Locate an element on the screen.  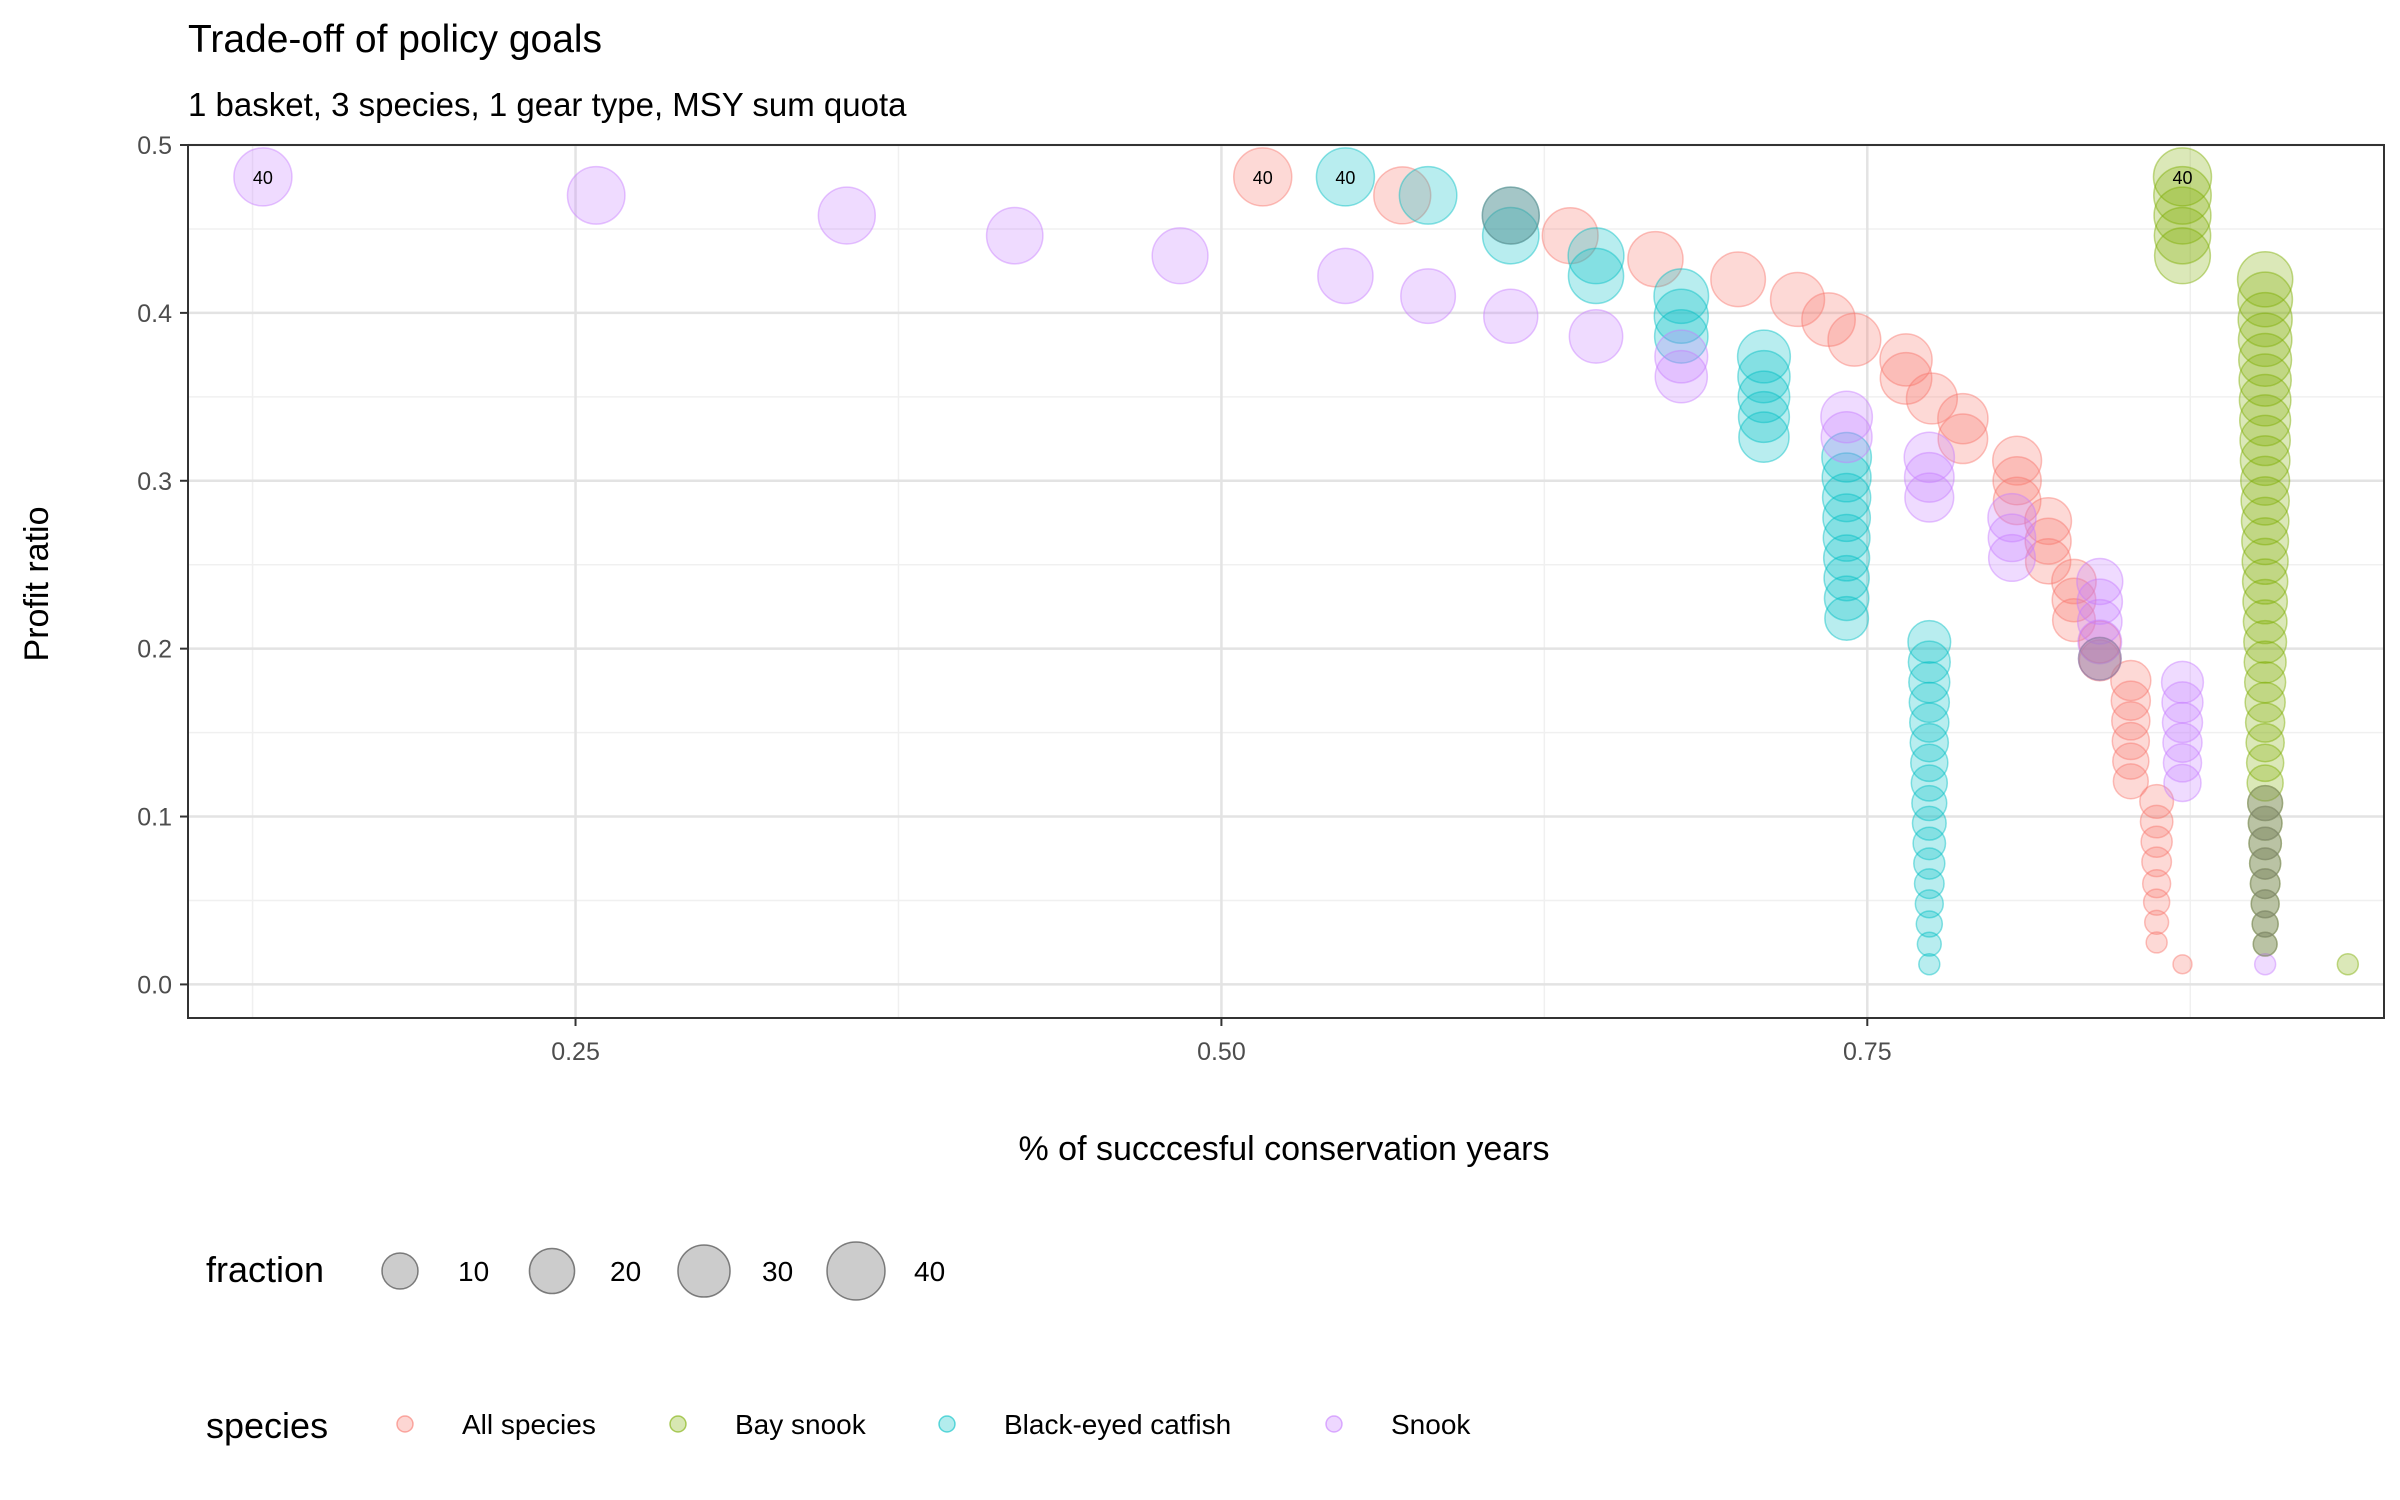
size-legend-title: fraction is located at coordinates (265, 1269).